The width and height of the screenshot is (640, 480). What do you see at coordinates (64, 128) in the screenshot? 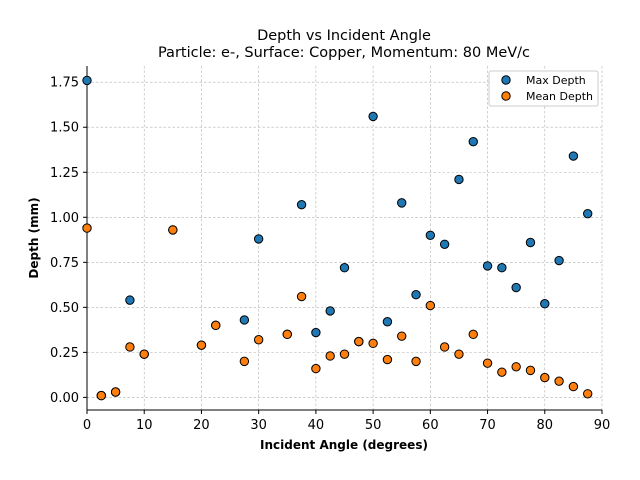
I see `y-tick-label: 1.50` at bounding box center [64, 128].